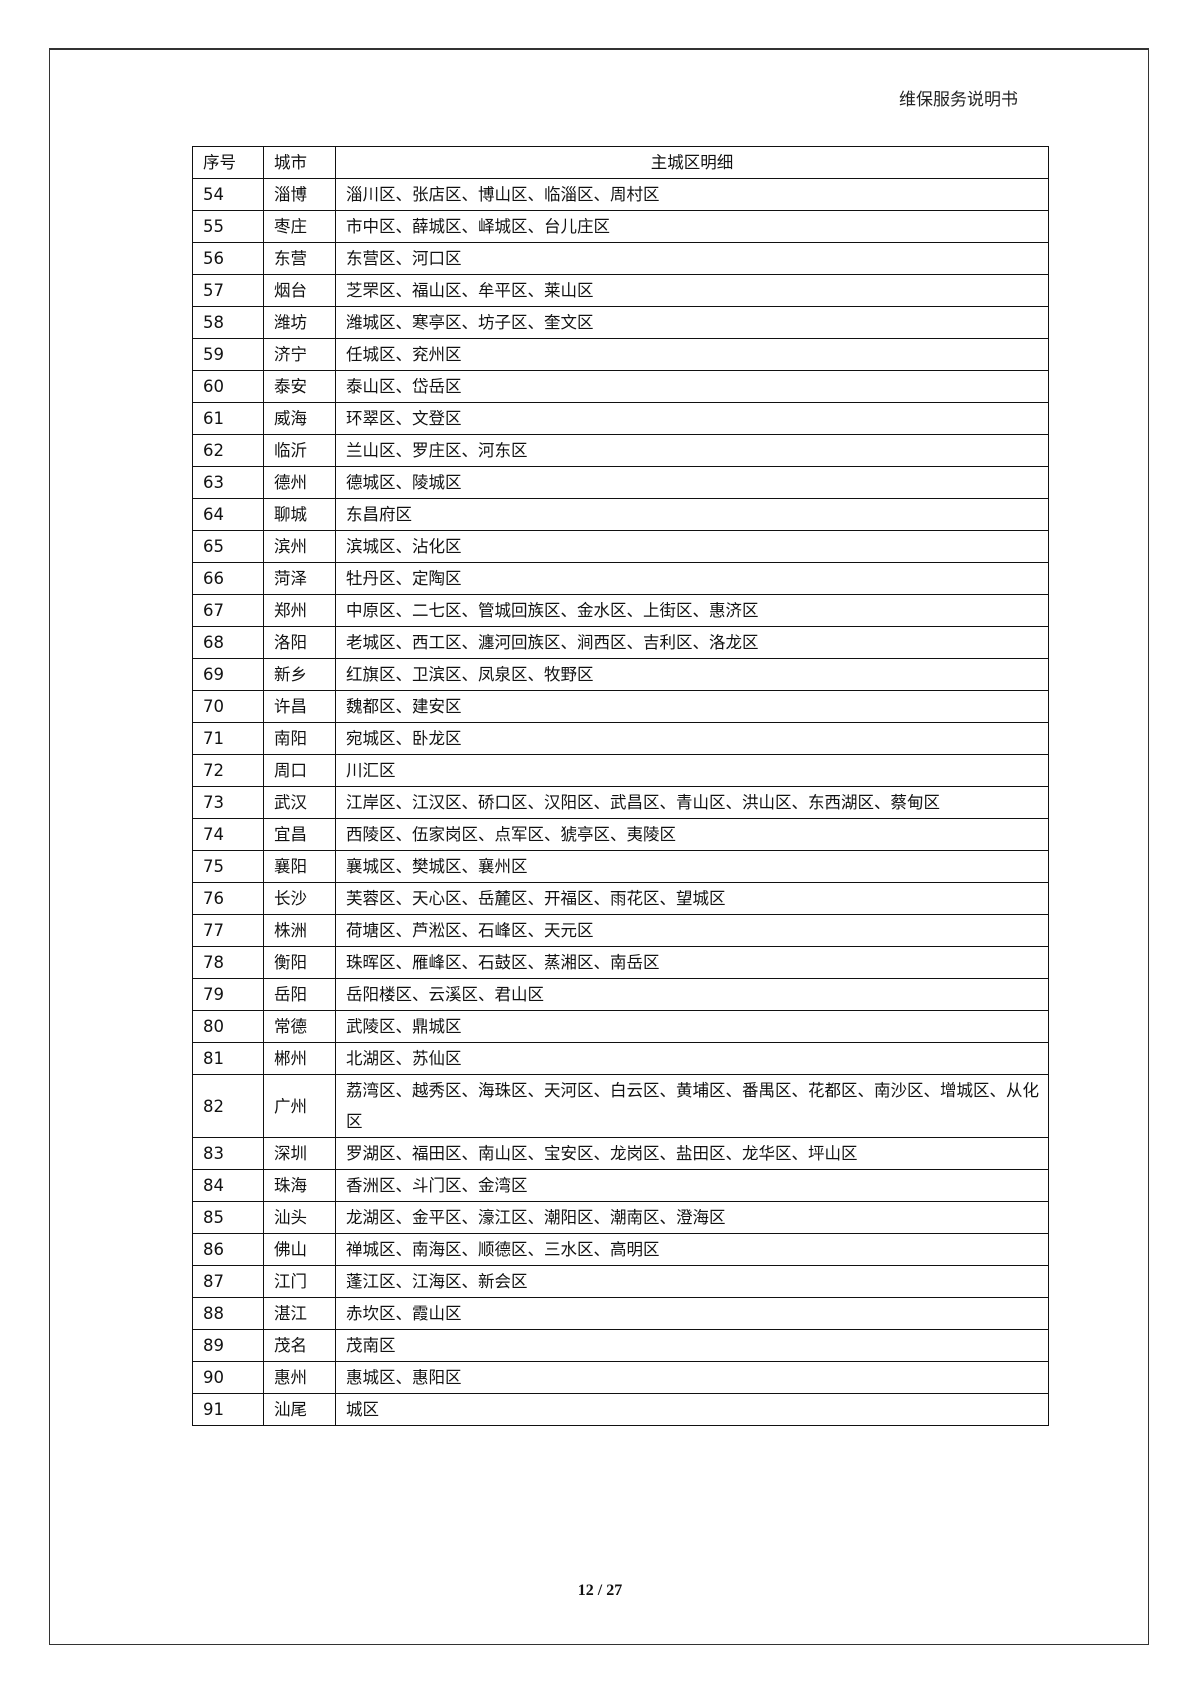 The image size is (1200, 1698). Describe the element at coordinates (299, 930) in the screenshot. I see `row-city: 株洲` at that location.